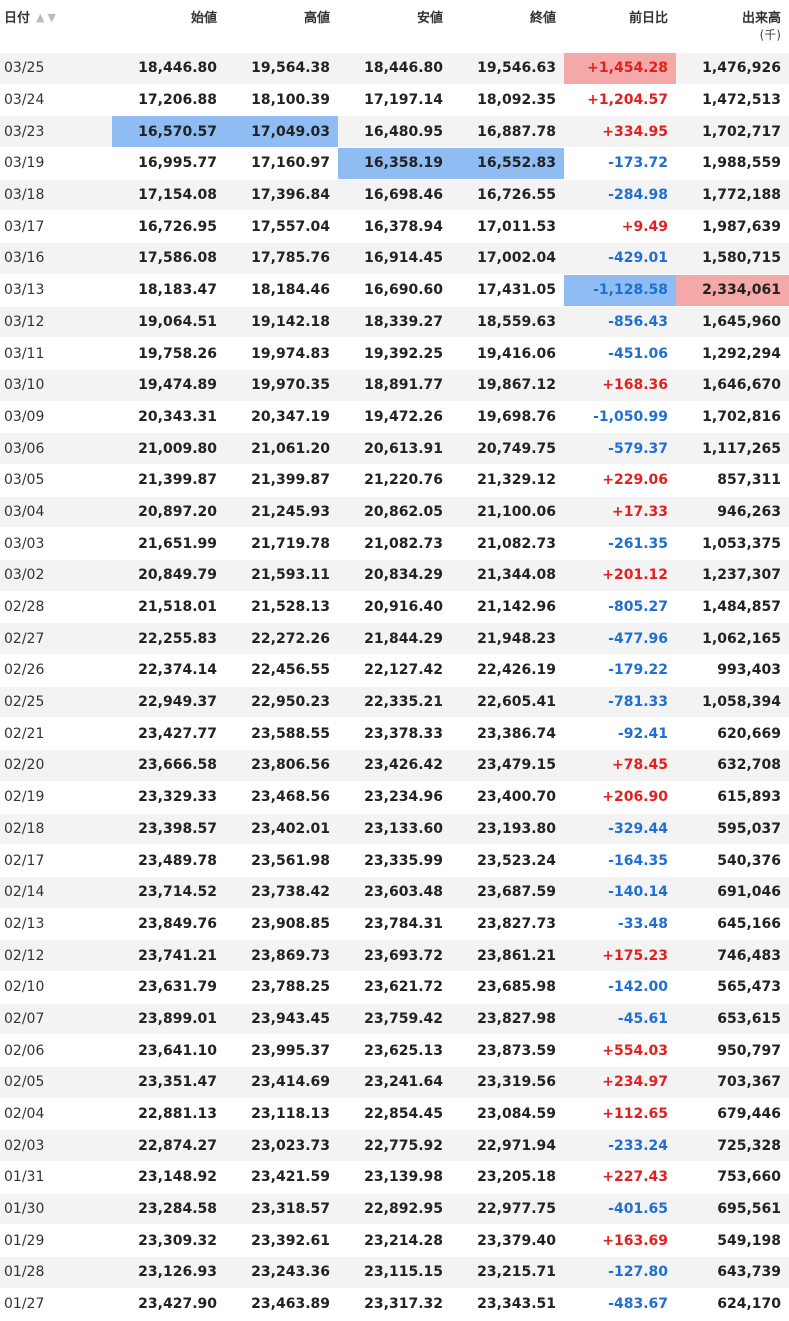 The image size is (789, 1321). Describe the element at coordinates (732, 734) in the screenshot. I see `cell-volume: 620,669` at that location.